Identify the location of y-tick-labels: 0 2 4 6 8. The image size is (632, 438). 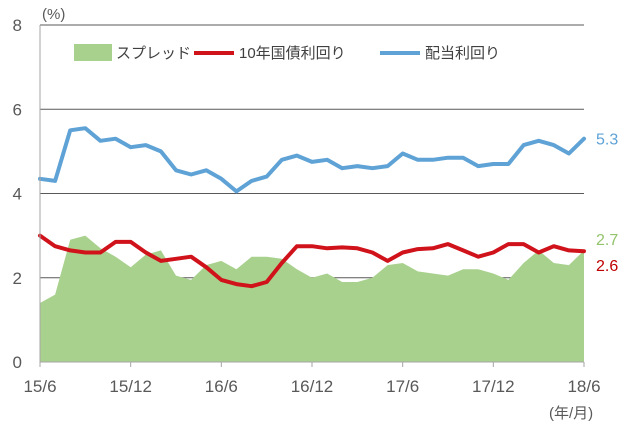
(17, 194).